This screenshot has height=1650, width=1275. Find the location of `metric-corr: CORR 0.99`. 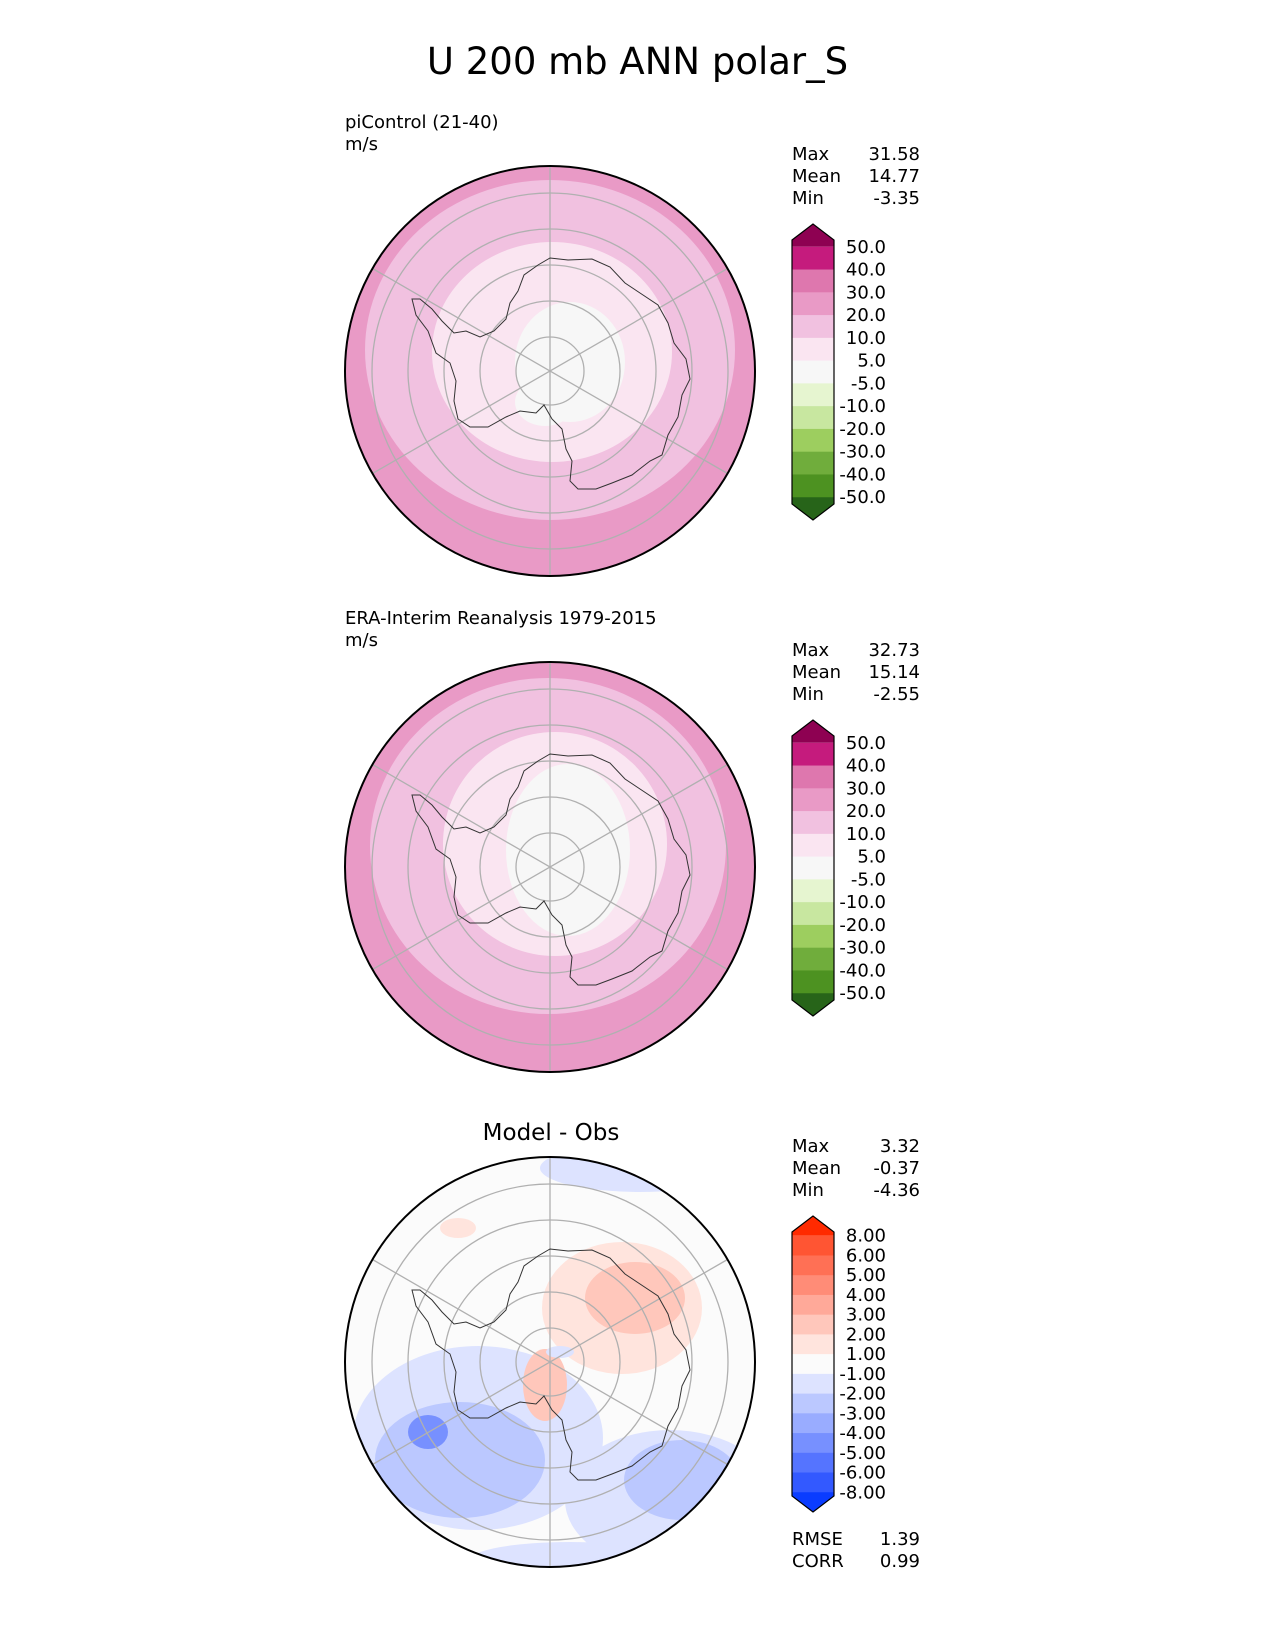

metric-corr: CORR 0.99 is located at coordinates (856, 1561).